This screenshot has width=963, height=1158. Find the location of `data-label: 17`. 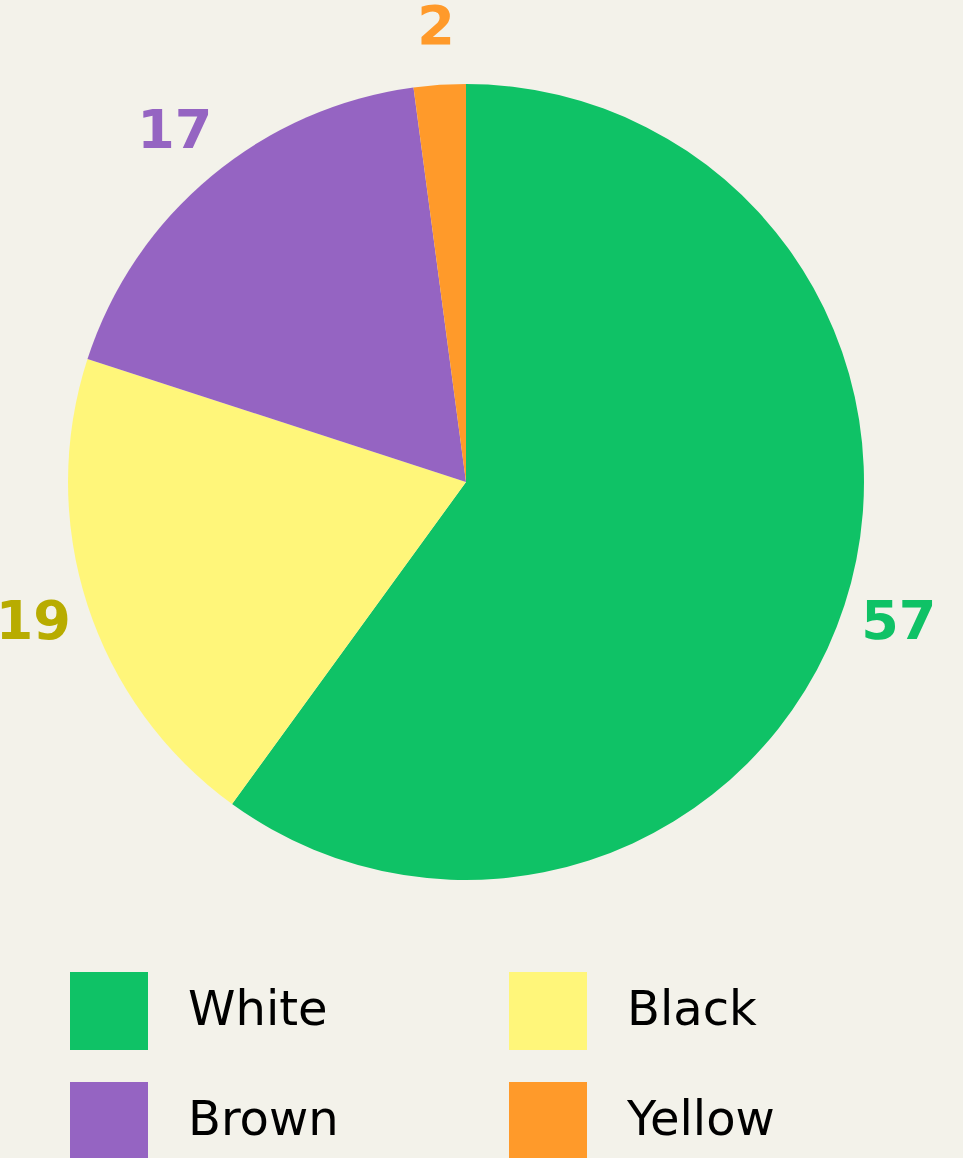

data-label: 17 is located at coordinates (175, 130).